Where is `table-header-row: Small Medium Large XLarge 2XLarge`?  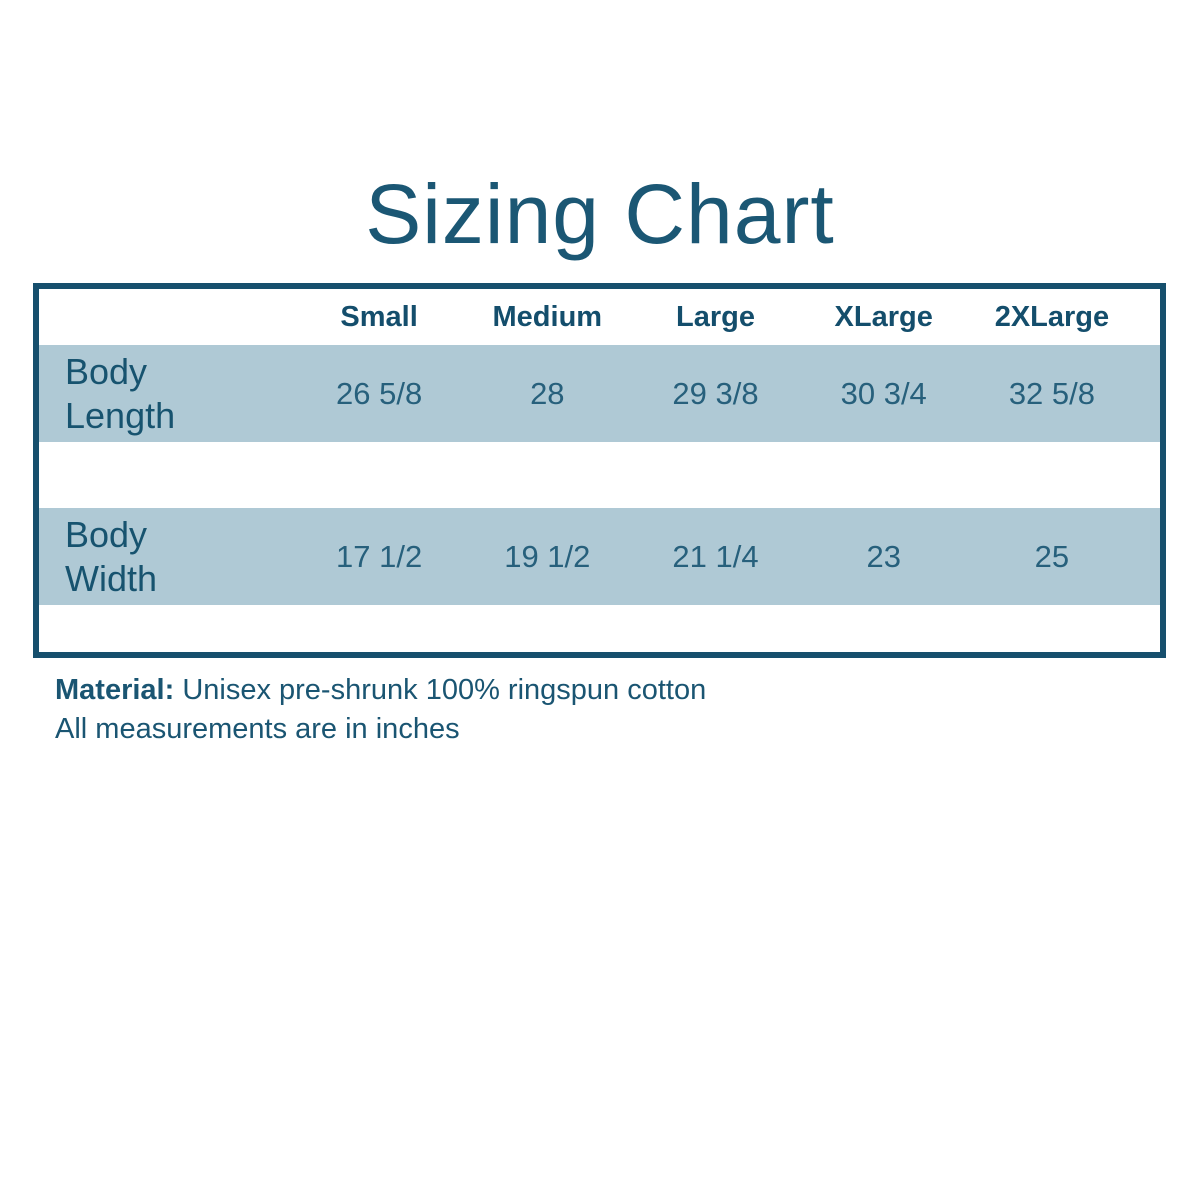 table-header-row: Small Medium Large XLarge 2XLarge is located at coordinates (599, 317).